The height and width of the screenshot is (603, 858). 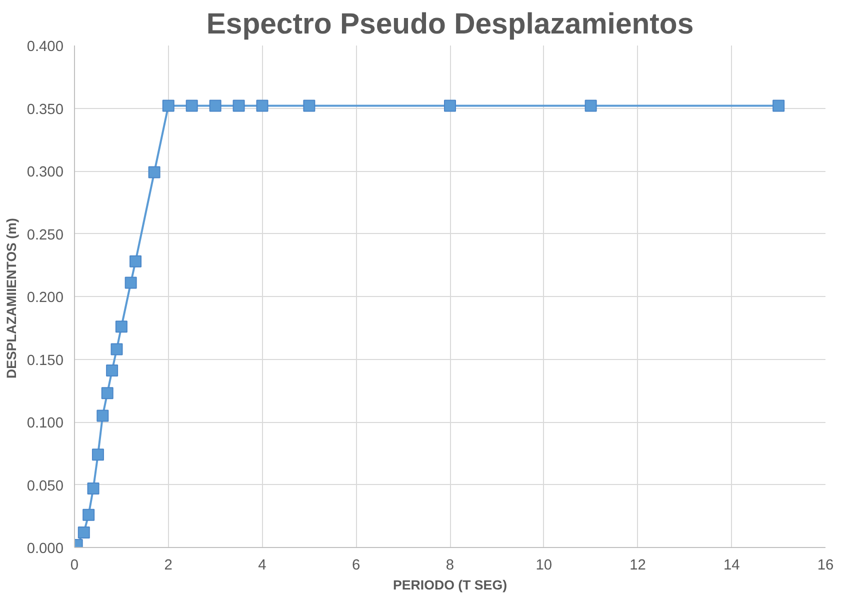 I want to click on x-tick-label: 6, so click(x=356, y=566).